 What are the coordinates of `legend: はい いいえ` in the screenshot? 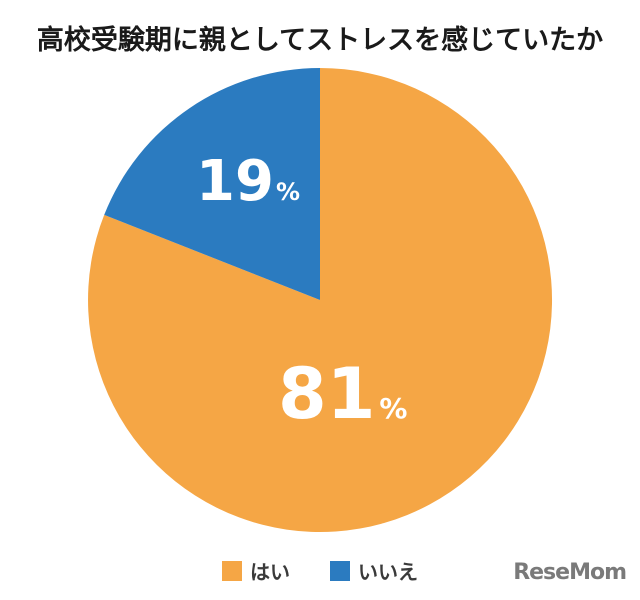 It's located at (340, 570).